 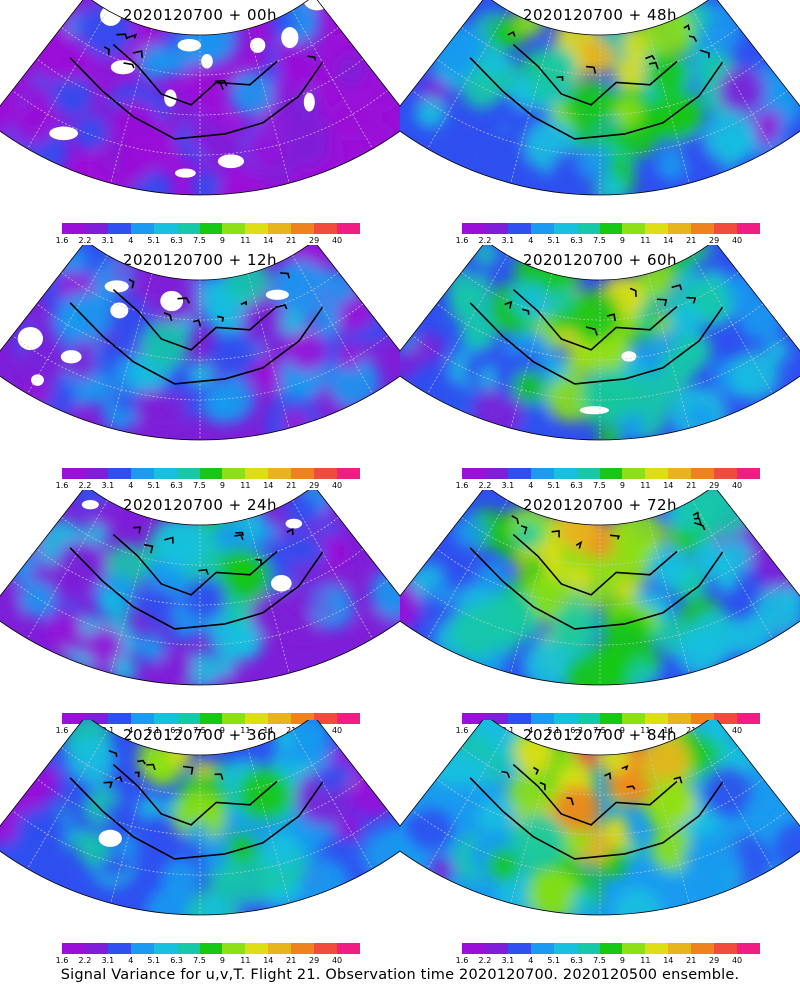 What do you see at coordinates (462, 960) in the screenshot?
I see `colorbar-tick-label: 1.6` at bounding box center [462, 960].